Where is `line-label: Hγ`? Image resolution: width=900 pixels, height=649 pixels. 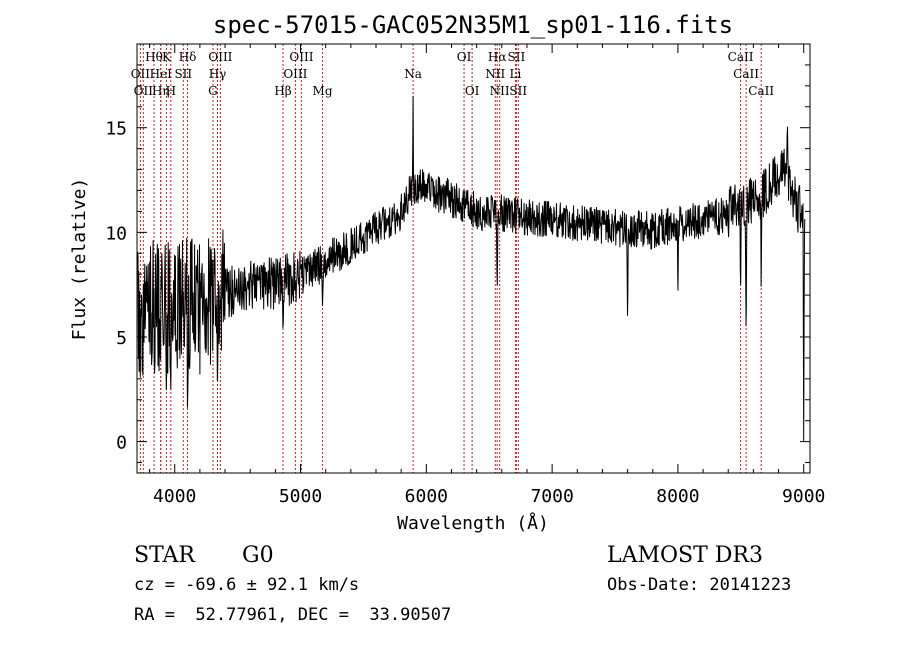 line-label: Hγ is located at coordinates (218, 74).